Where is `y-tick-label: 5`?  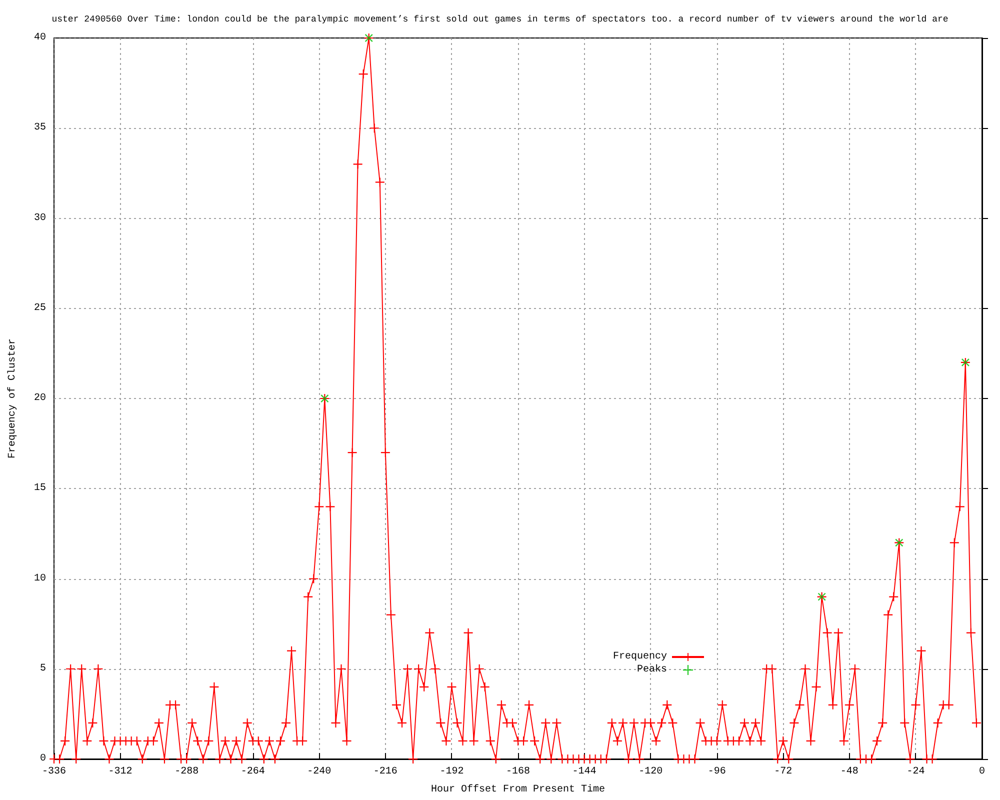
y-tick-label: 5 is located at coordinates (43, 668).